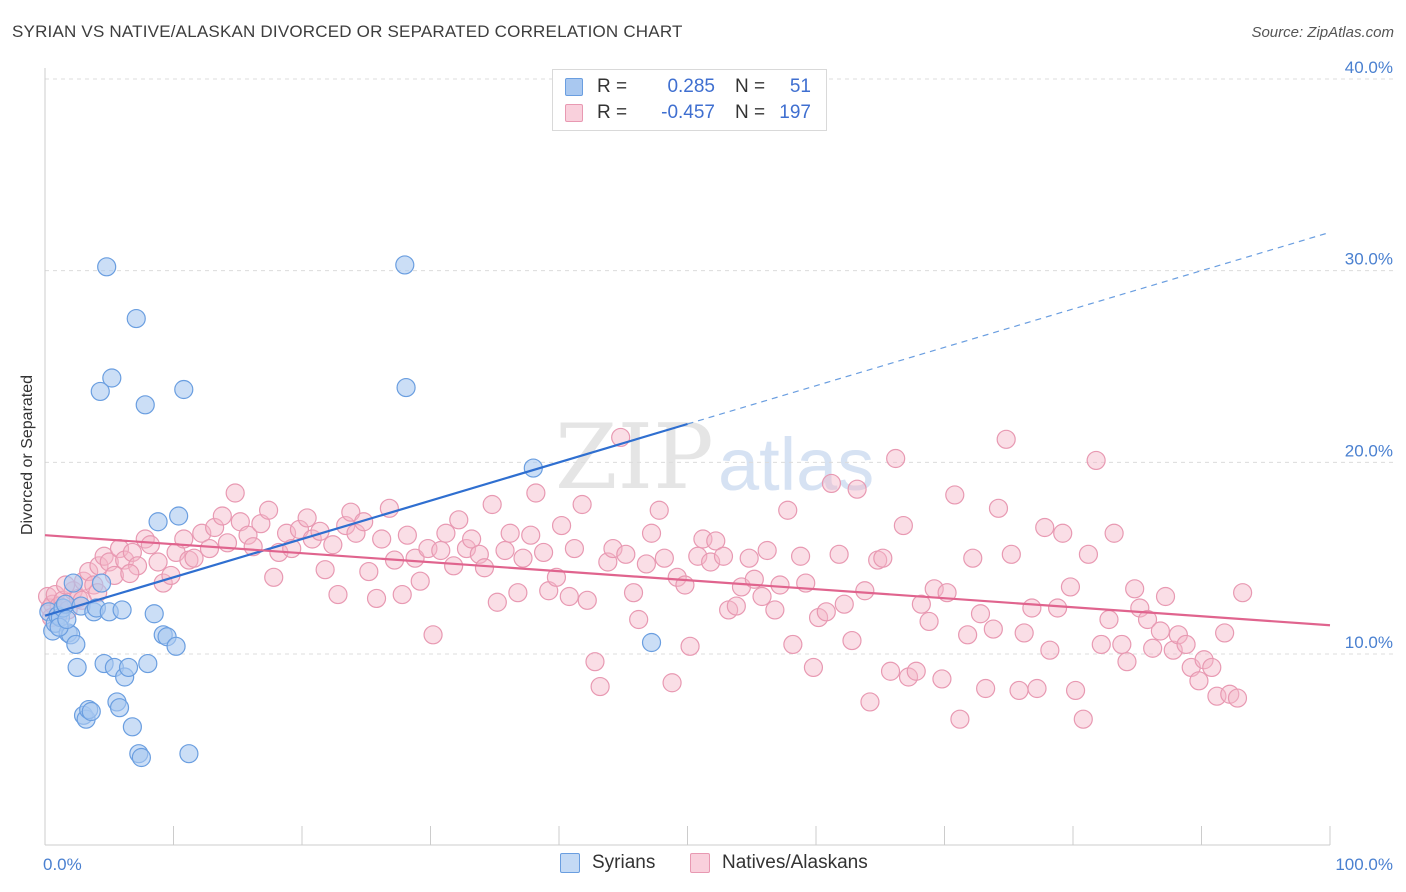  I want to click on natives-swatch, so click(574, 113).